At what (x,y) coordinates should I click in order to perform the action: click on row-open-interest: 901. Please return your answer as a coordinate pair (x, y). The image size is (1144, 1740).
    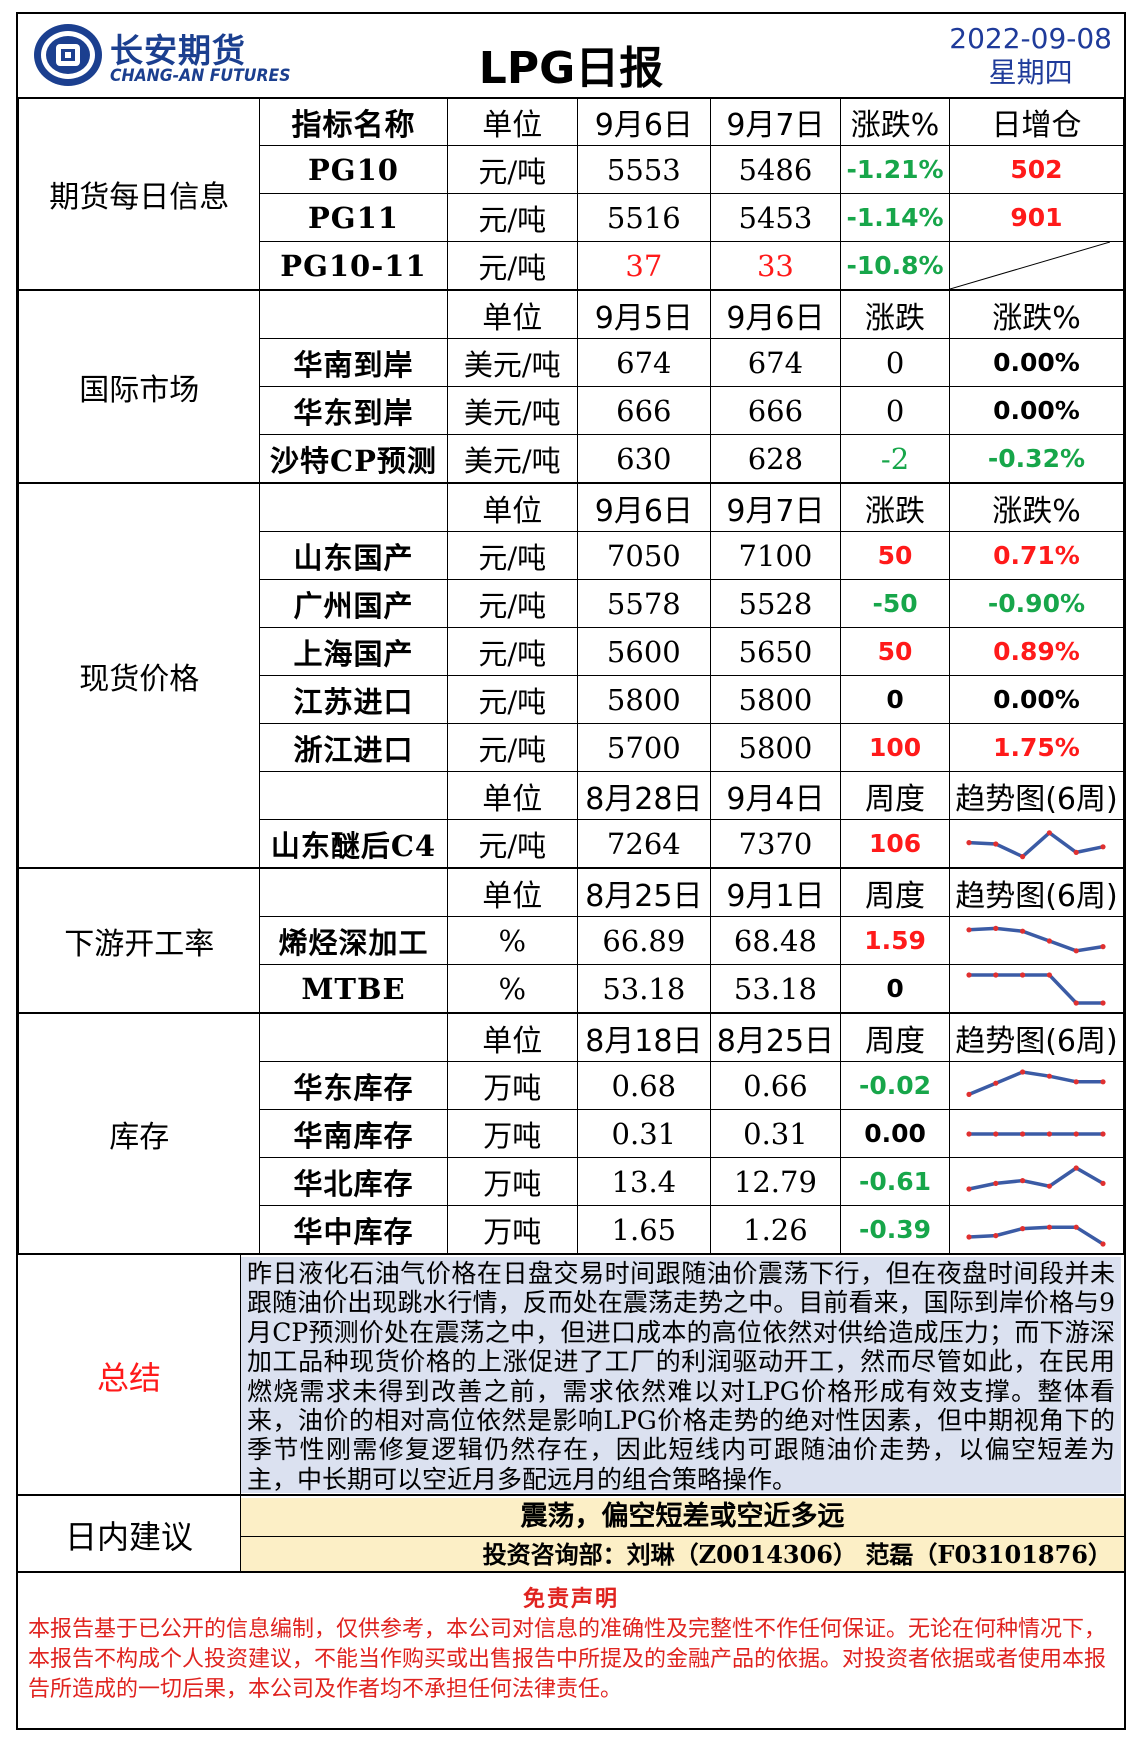
    Looking at the image, I should click on (1036, 217).